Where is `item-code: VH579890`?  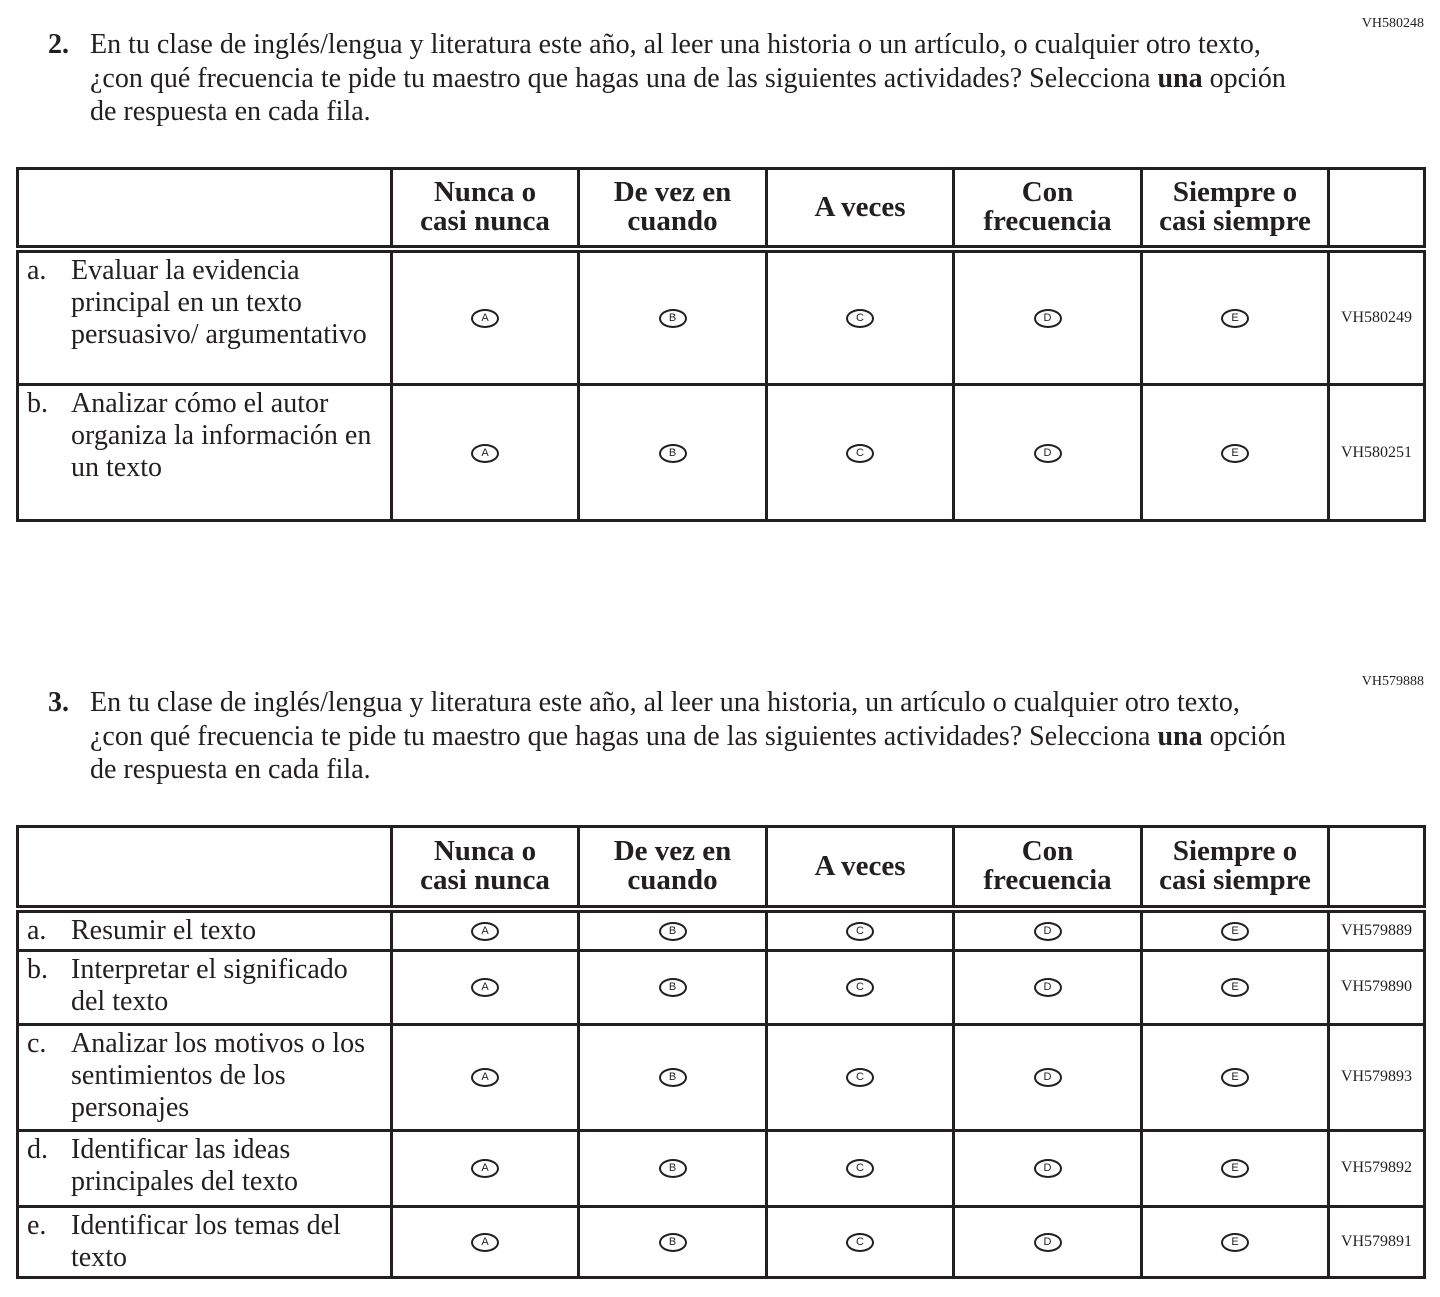
item-code: VH579890 is located at coordinates (1376, 987).